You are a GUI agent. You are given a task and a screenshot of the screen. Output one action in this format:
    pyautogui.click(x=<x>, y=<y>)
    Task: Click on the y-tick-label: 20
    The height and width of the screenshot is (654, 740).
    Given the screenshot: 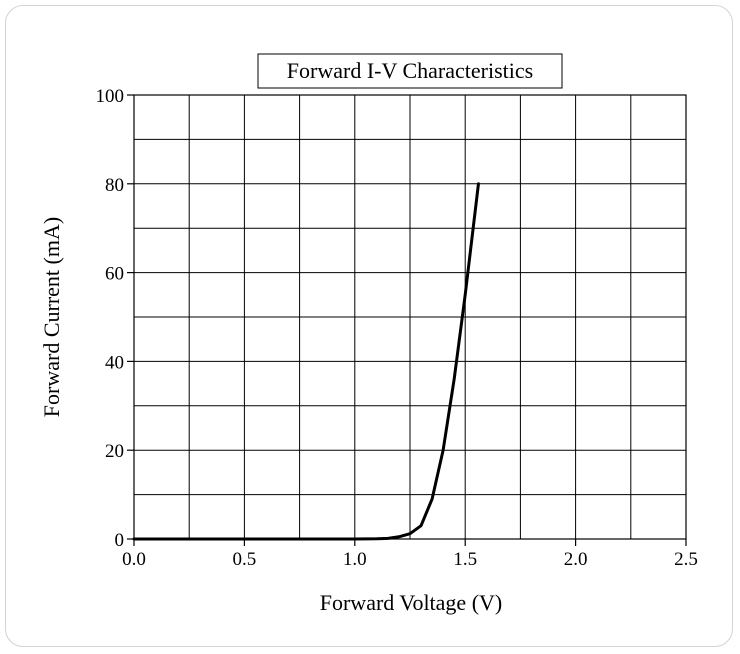 What is the action you would take?
    pyautogui.click(x=114, y=451)
    